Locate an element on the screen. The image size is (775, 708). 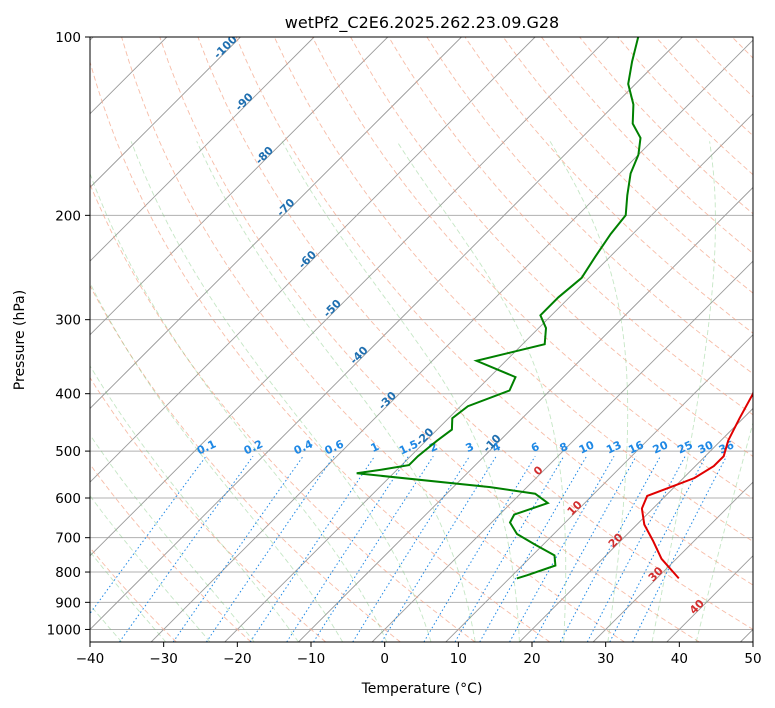
temperature-profile-line is located at coordinates (696, 485).